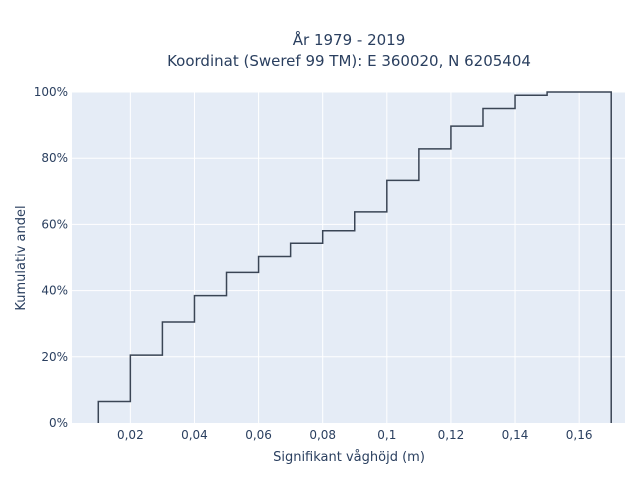  What do you see at coordinates (579, 435) in the screenshot?
I see `x-tick-label: 0,16` at bounding box center [579, 435].